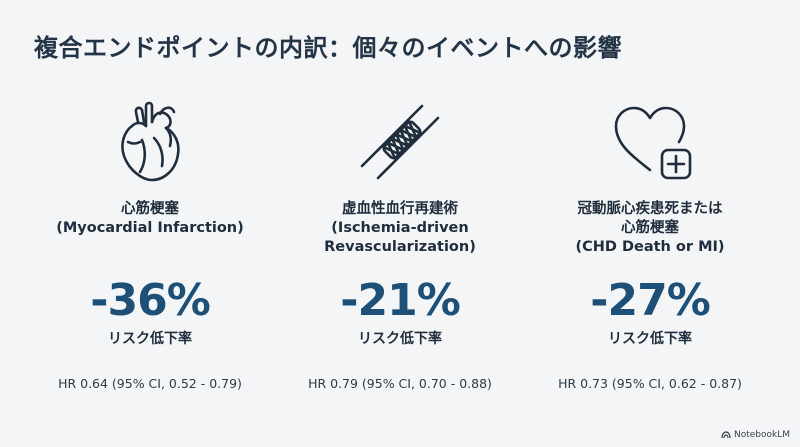 This screenshot has width=800, height=447. I want to click on hazard-ratio-text: HR 0.64 (95% CI, 0.52 - 0.79), so click(150, 383).